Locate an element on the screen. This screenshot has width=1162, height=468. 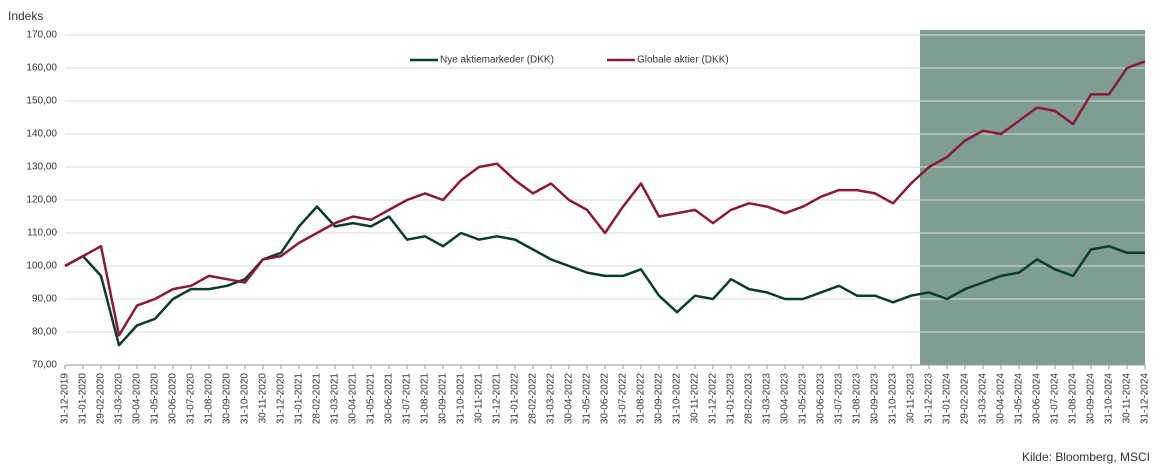
y-tick-label: 130,00 is located at coordinates (41, 167).